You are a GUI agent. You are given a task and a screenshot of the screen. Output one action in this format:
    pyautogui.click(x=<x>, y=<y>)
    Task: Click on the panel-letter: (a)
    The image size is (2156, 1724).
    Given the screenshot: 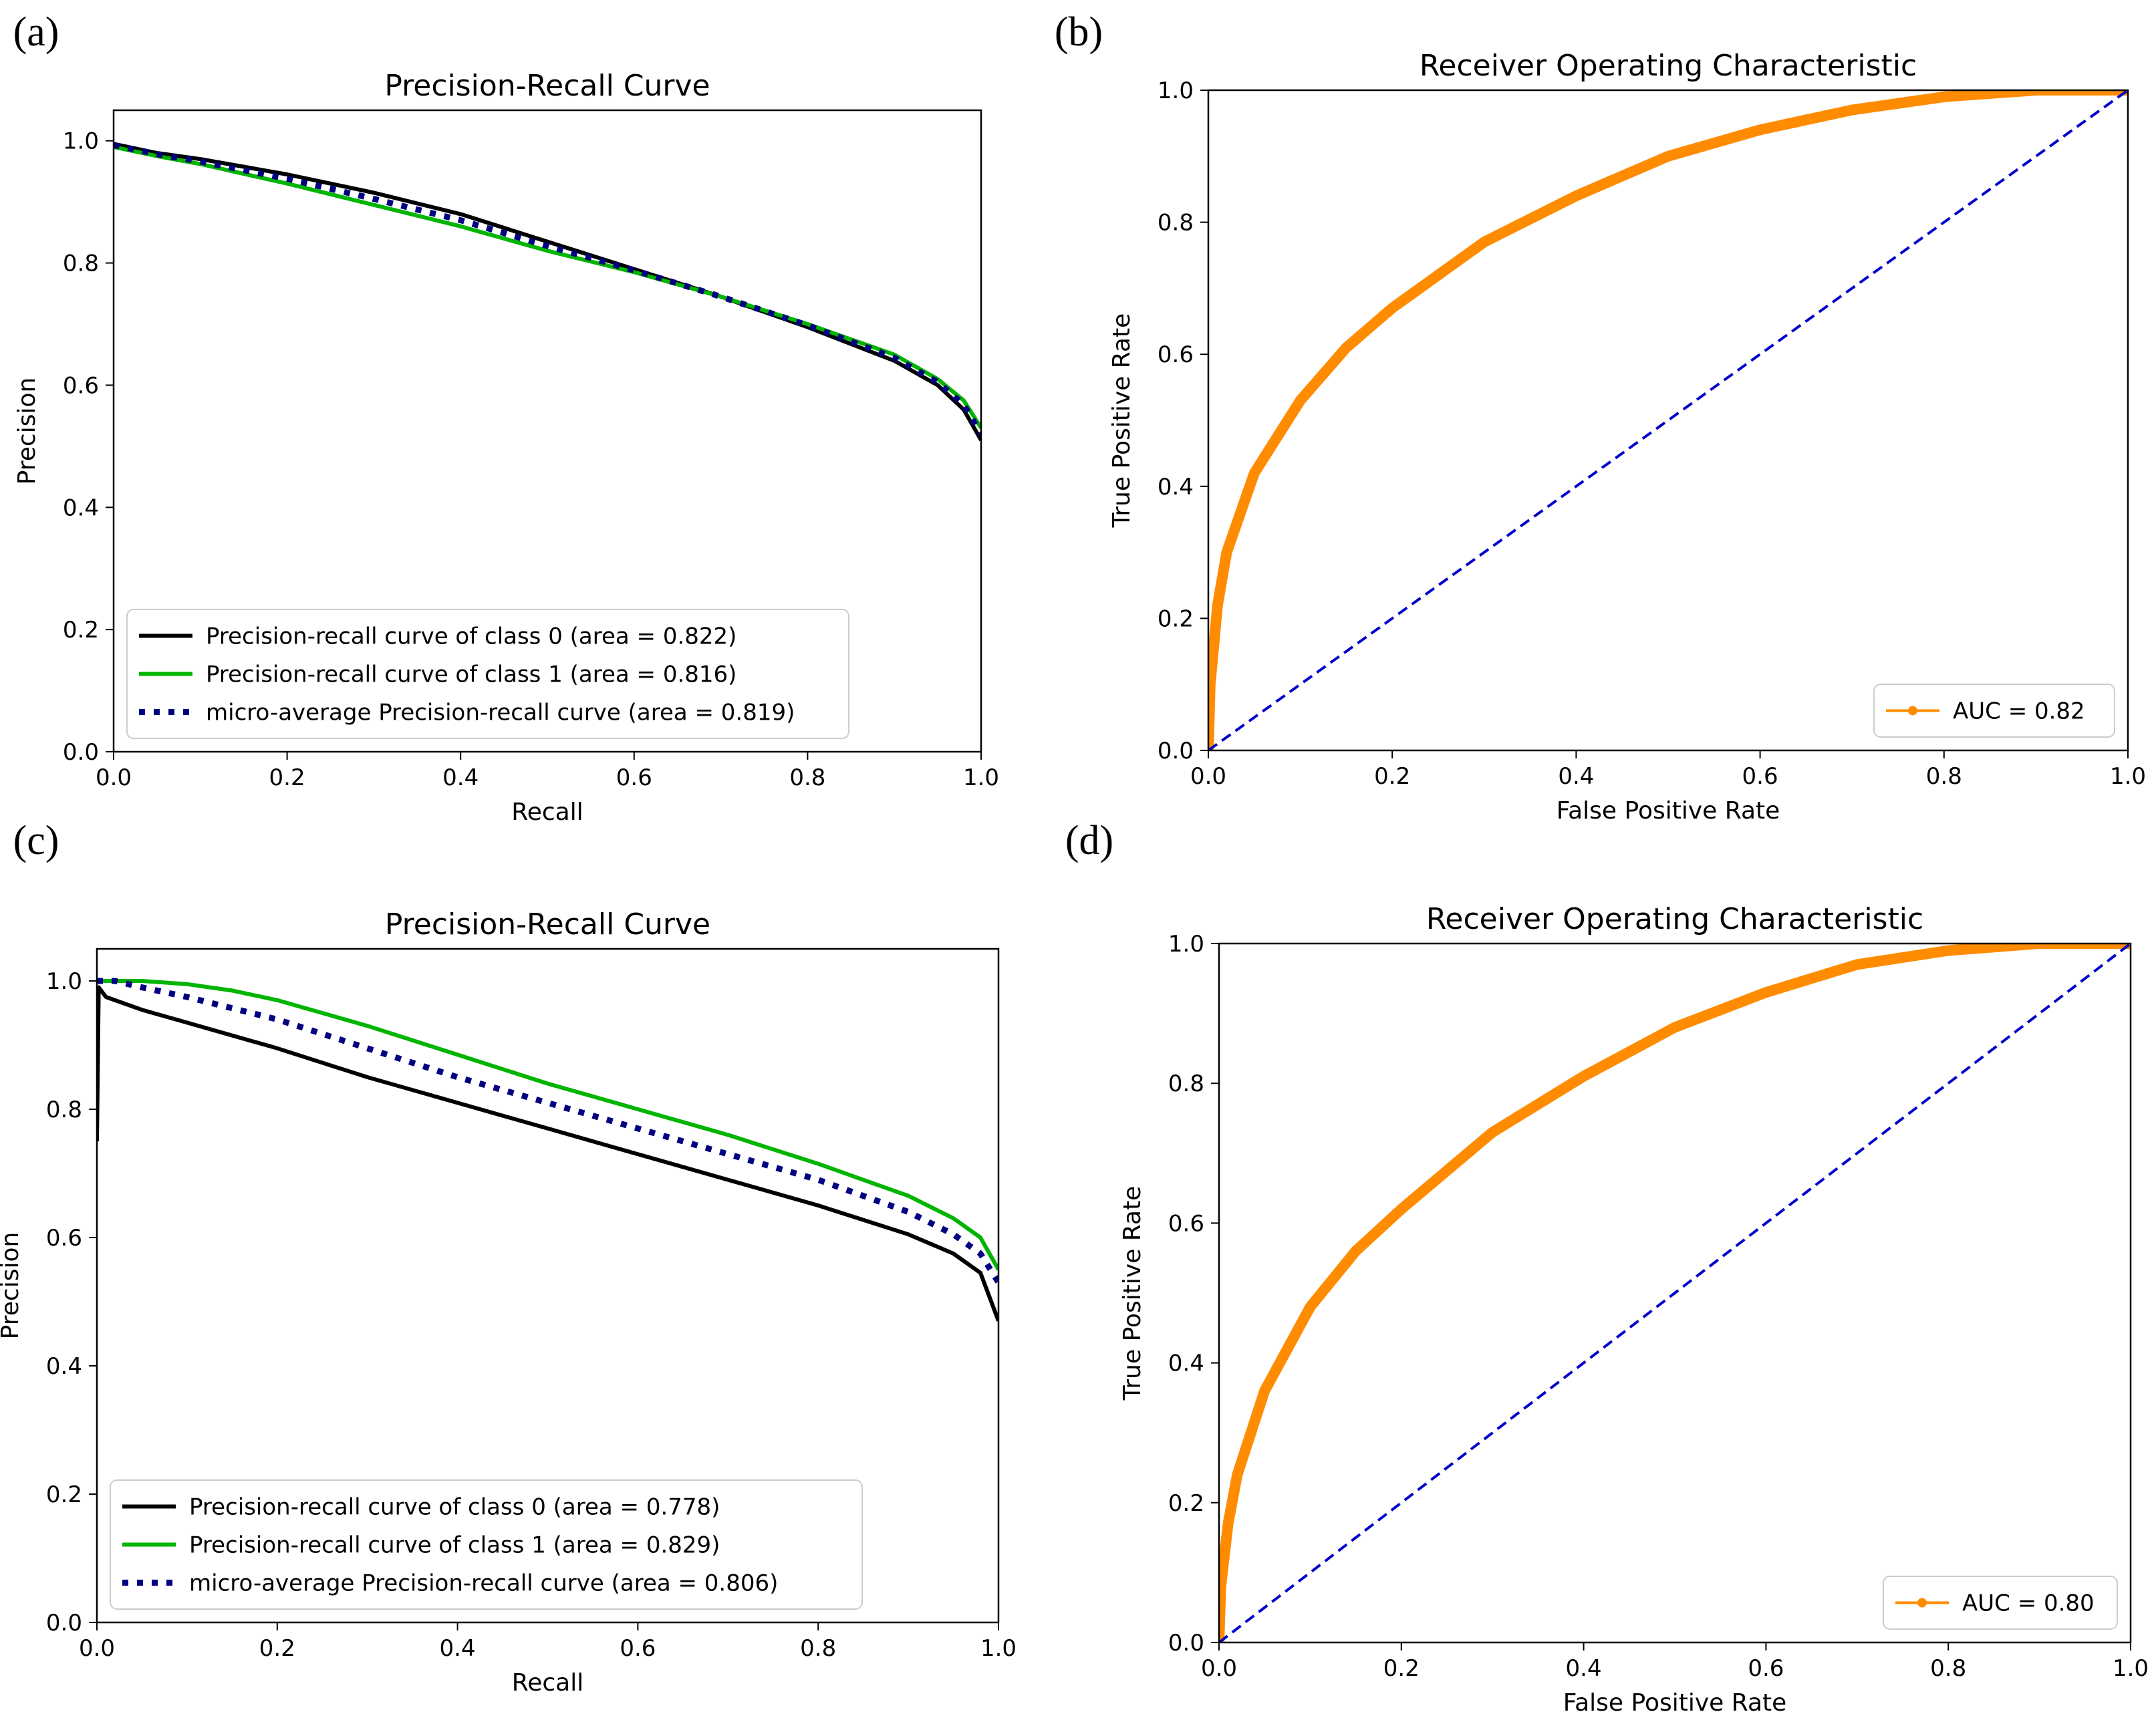 What is the action you would take?
    pyautogui.click(x=36, y=32)
    